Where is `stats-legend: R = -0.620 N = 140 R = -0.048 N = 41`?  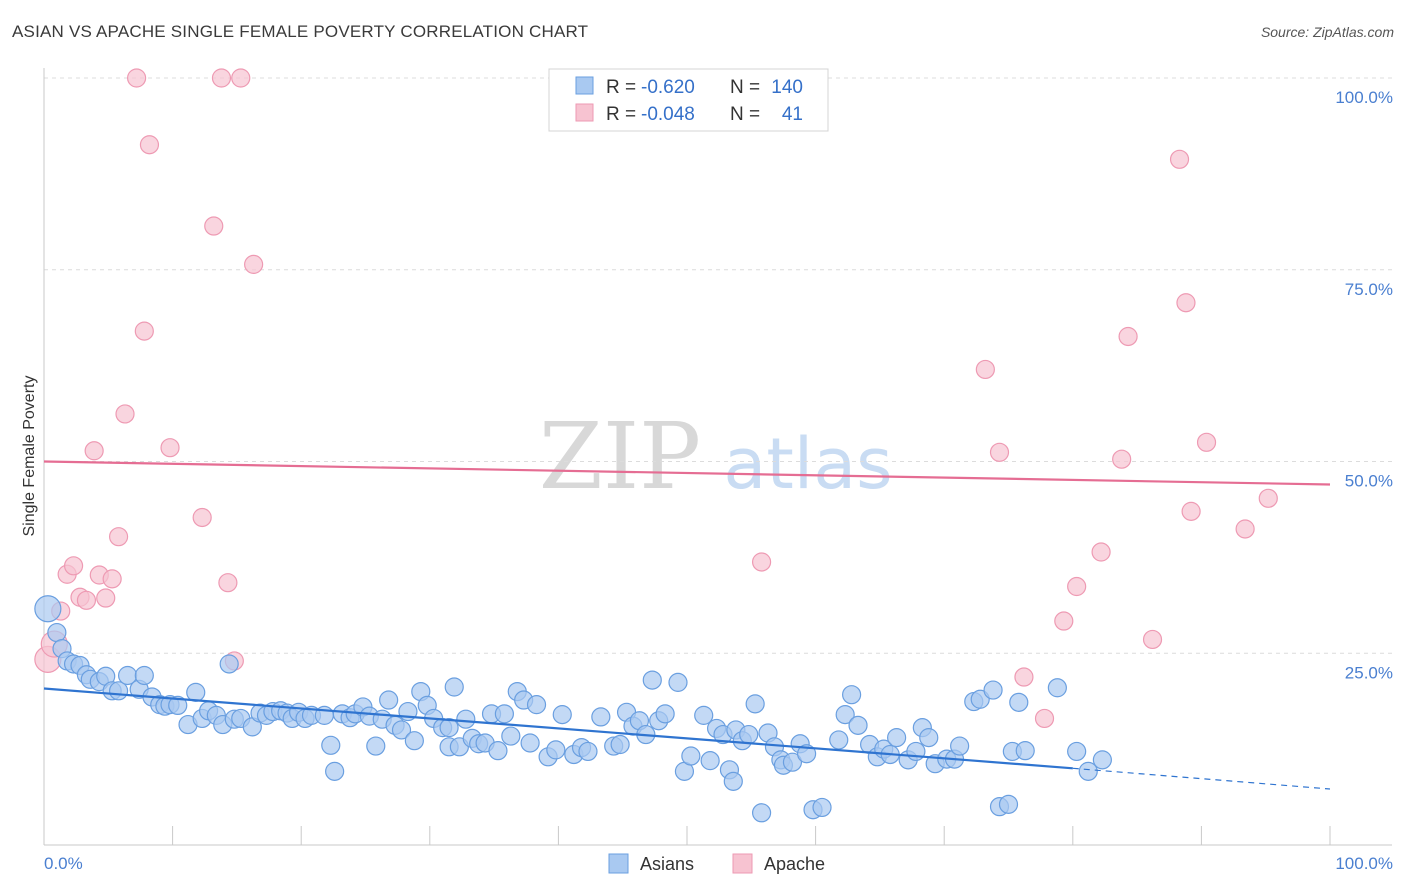
stats-legend: R = -0.620 N = 140 R = -0.048 N = 41 is located at coordinates (688, 100).